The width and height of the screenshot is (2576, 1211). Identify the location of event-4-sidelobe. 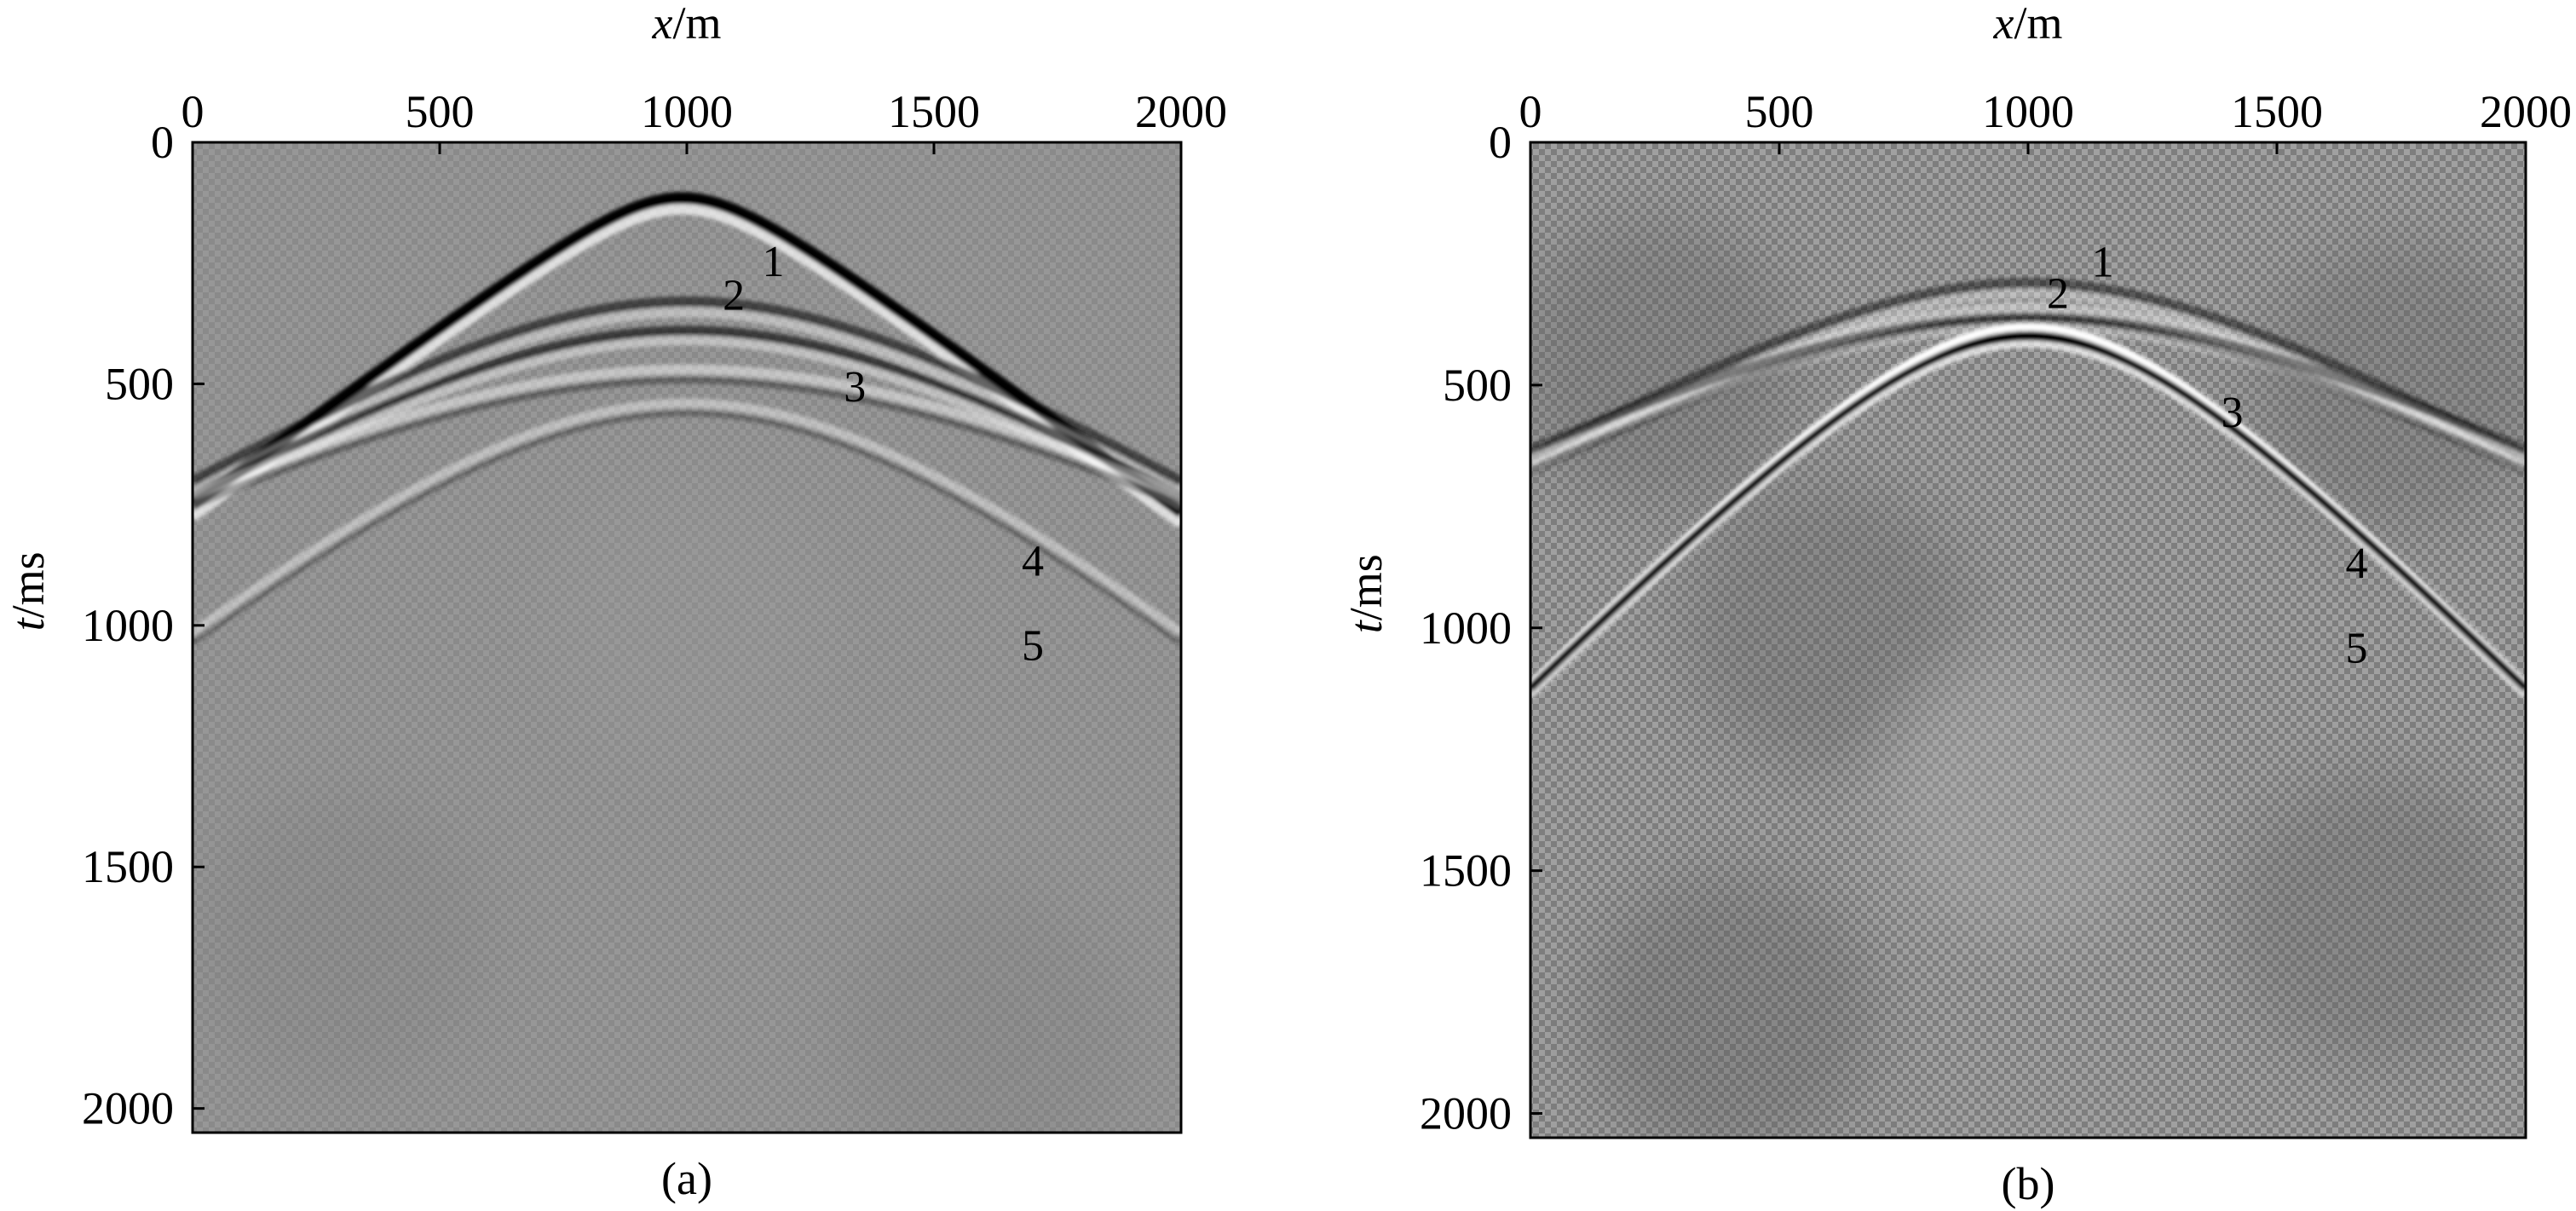
(687, 442).